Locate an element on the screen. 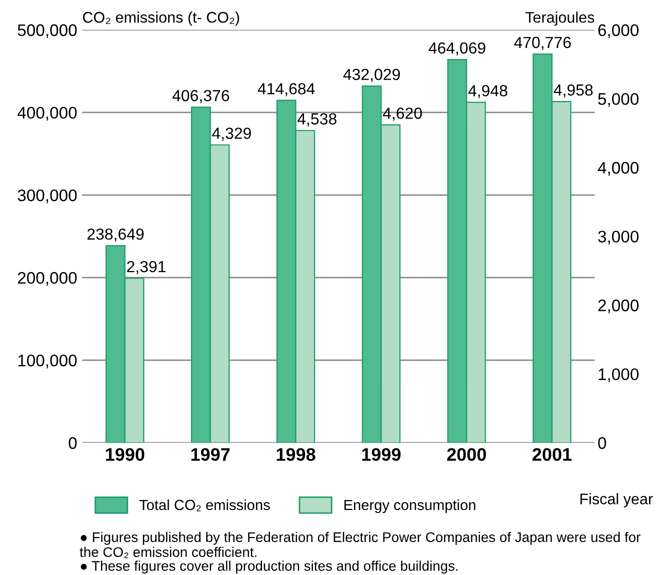 Image resolution: width=663 pixels, height=575 pixels. data-label: 470,776 is located at coordinates (542, 43).